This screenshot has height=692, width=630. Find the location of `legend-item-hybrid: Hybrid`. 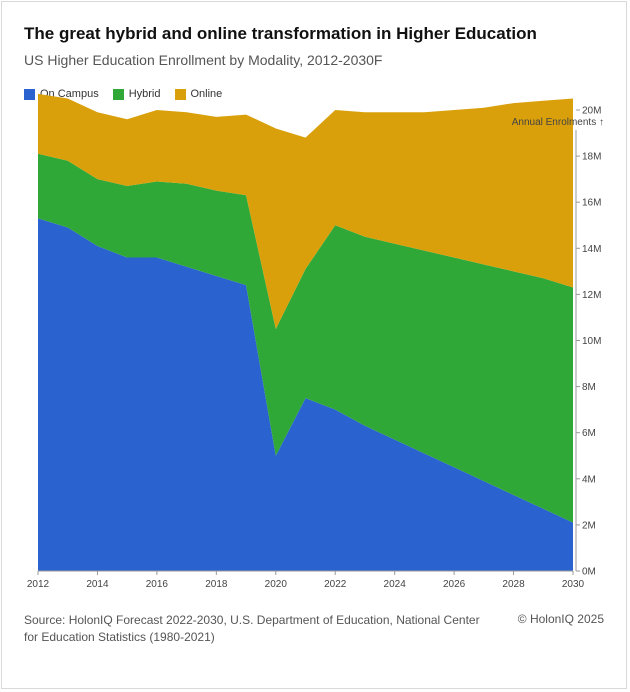

legend-item-hybrid: Hybrid is located at coordinates (136, 94).